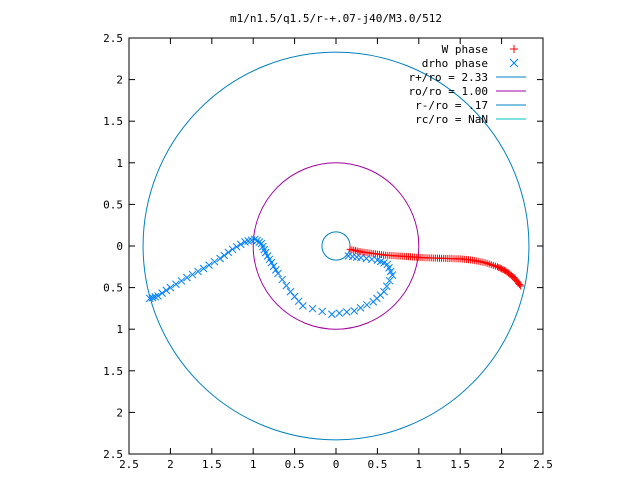 The height and width of the screenshot is (480, 640). What do you see at coordinates (465, 49) in the screenshot?
I see `legend-label: W phase` at bounding box center [465, 49].